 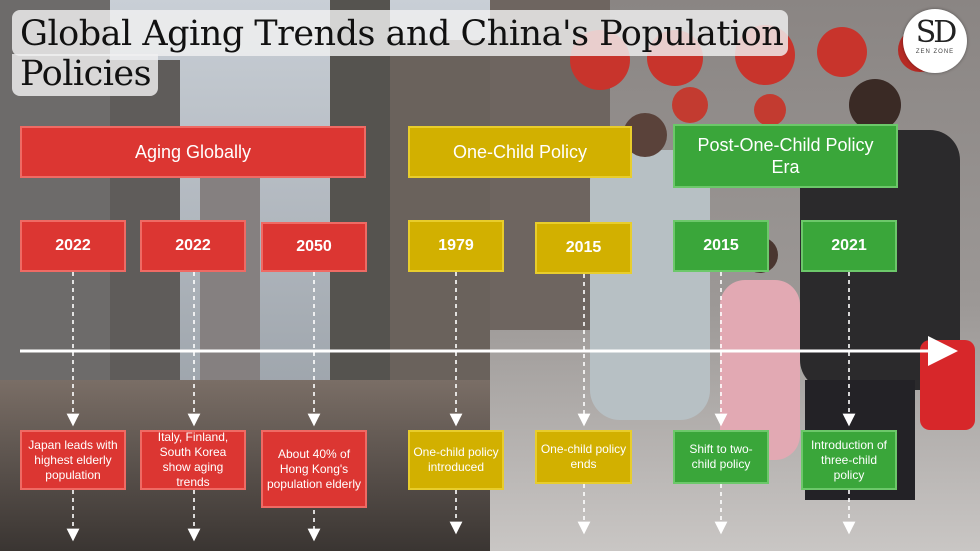 I want to click on year-box-7: 2021, so click(x=849, y=246).